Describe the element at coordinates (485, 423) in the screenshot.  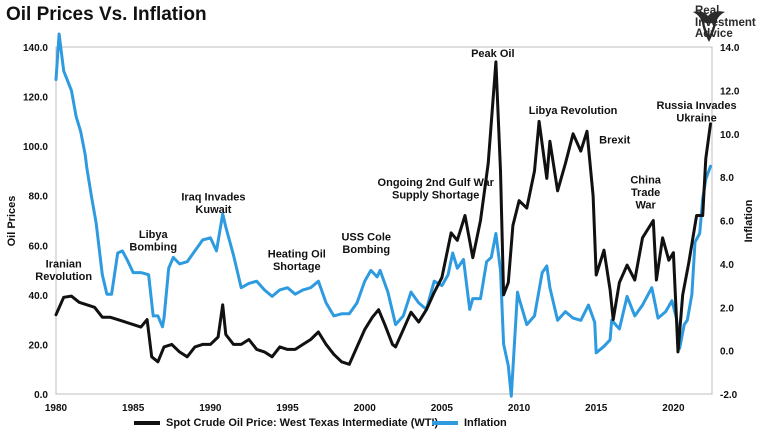
I see `legend-label-inflation: Inflation` at that location.